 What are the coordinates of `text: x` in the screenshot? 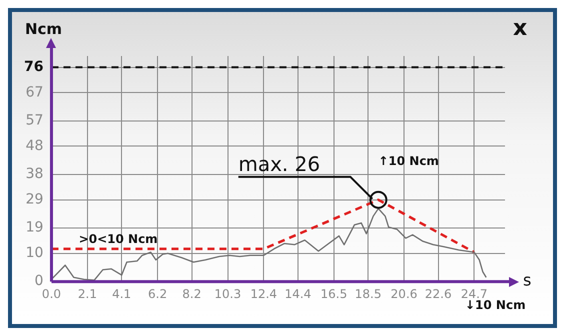 It's located at (520, 29).